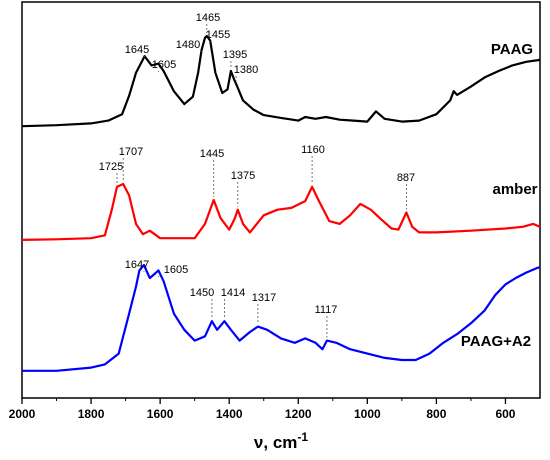 Image resolution: width=550 pixels, height=460 pixels. What do you see at coordinates (233, 293) in the screenshot?
I see `peak-label: 1414` at bounding box center [233, 293].